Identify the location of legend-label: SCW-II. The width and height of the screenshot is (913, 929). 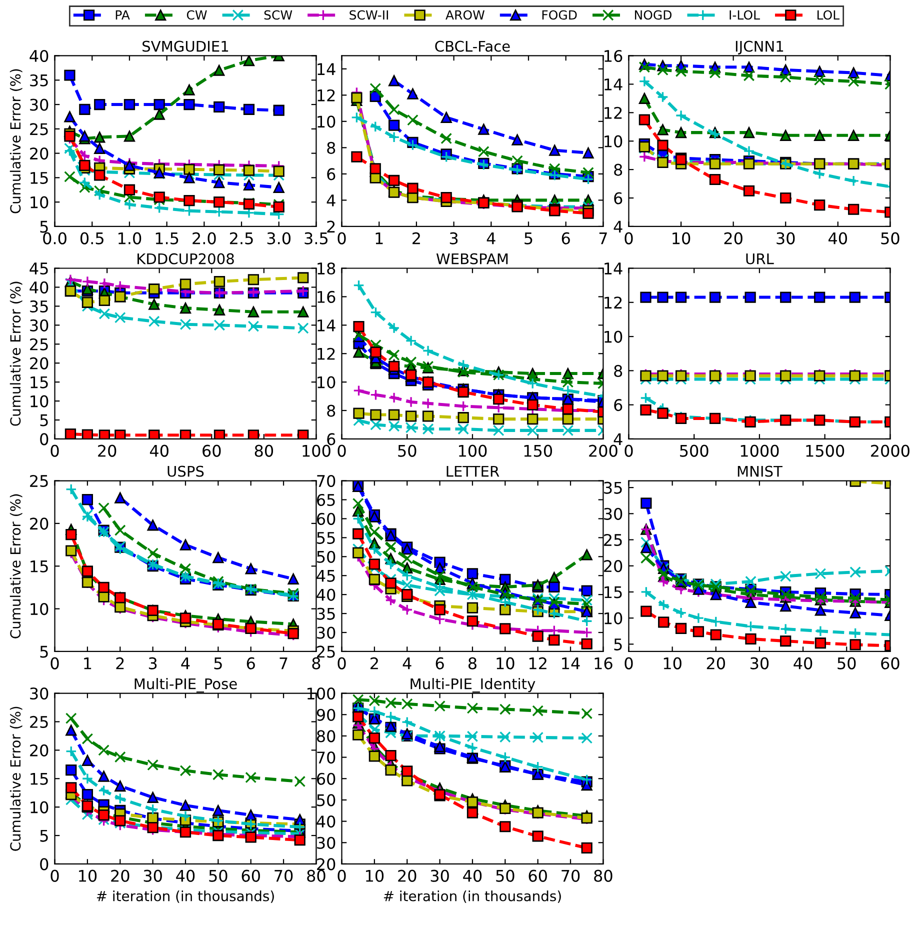
(369, 15).